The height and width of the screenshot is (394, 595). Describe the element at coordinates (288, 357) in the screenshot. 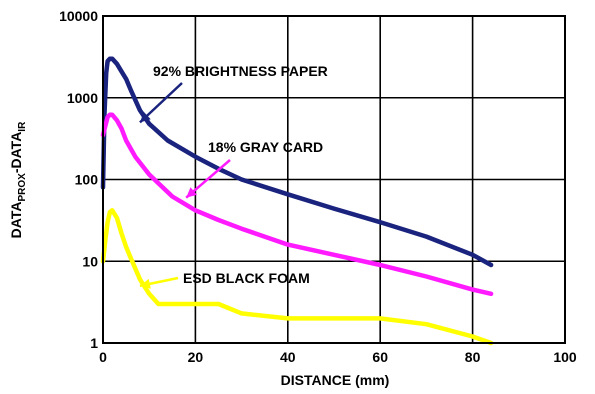

I see `x-tick-label: 40` at that location.